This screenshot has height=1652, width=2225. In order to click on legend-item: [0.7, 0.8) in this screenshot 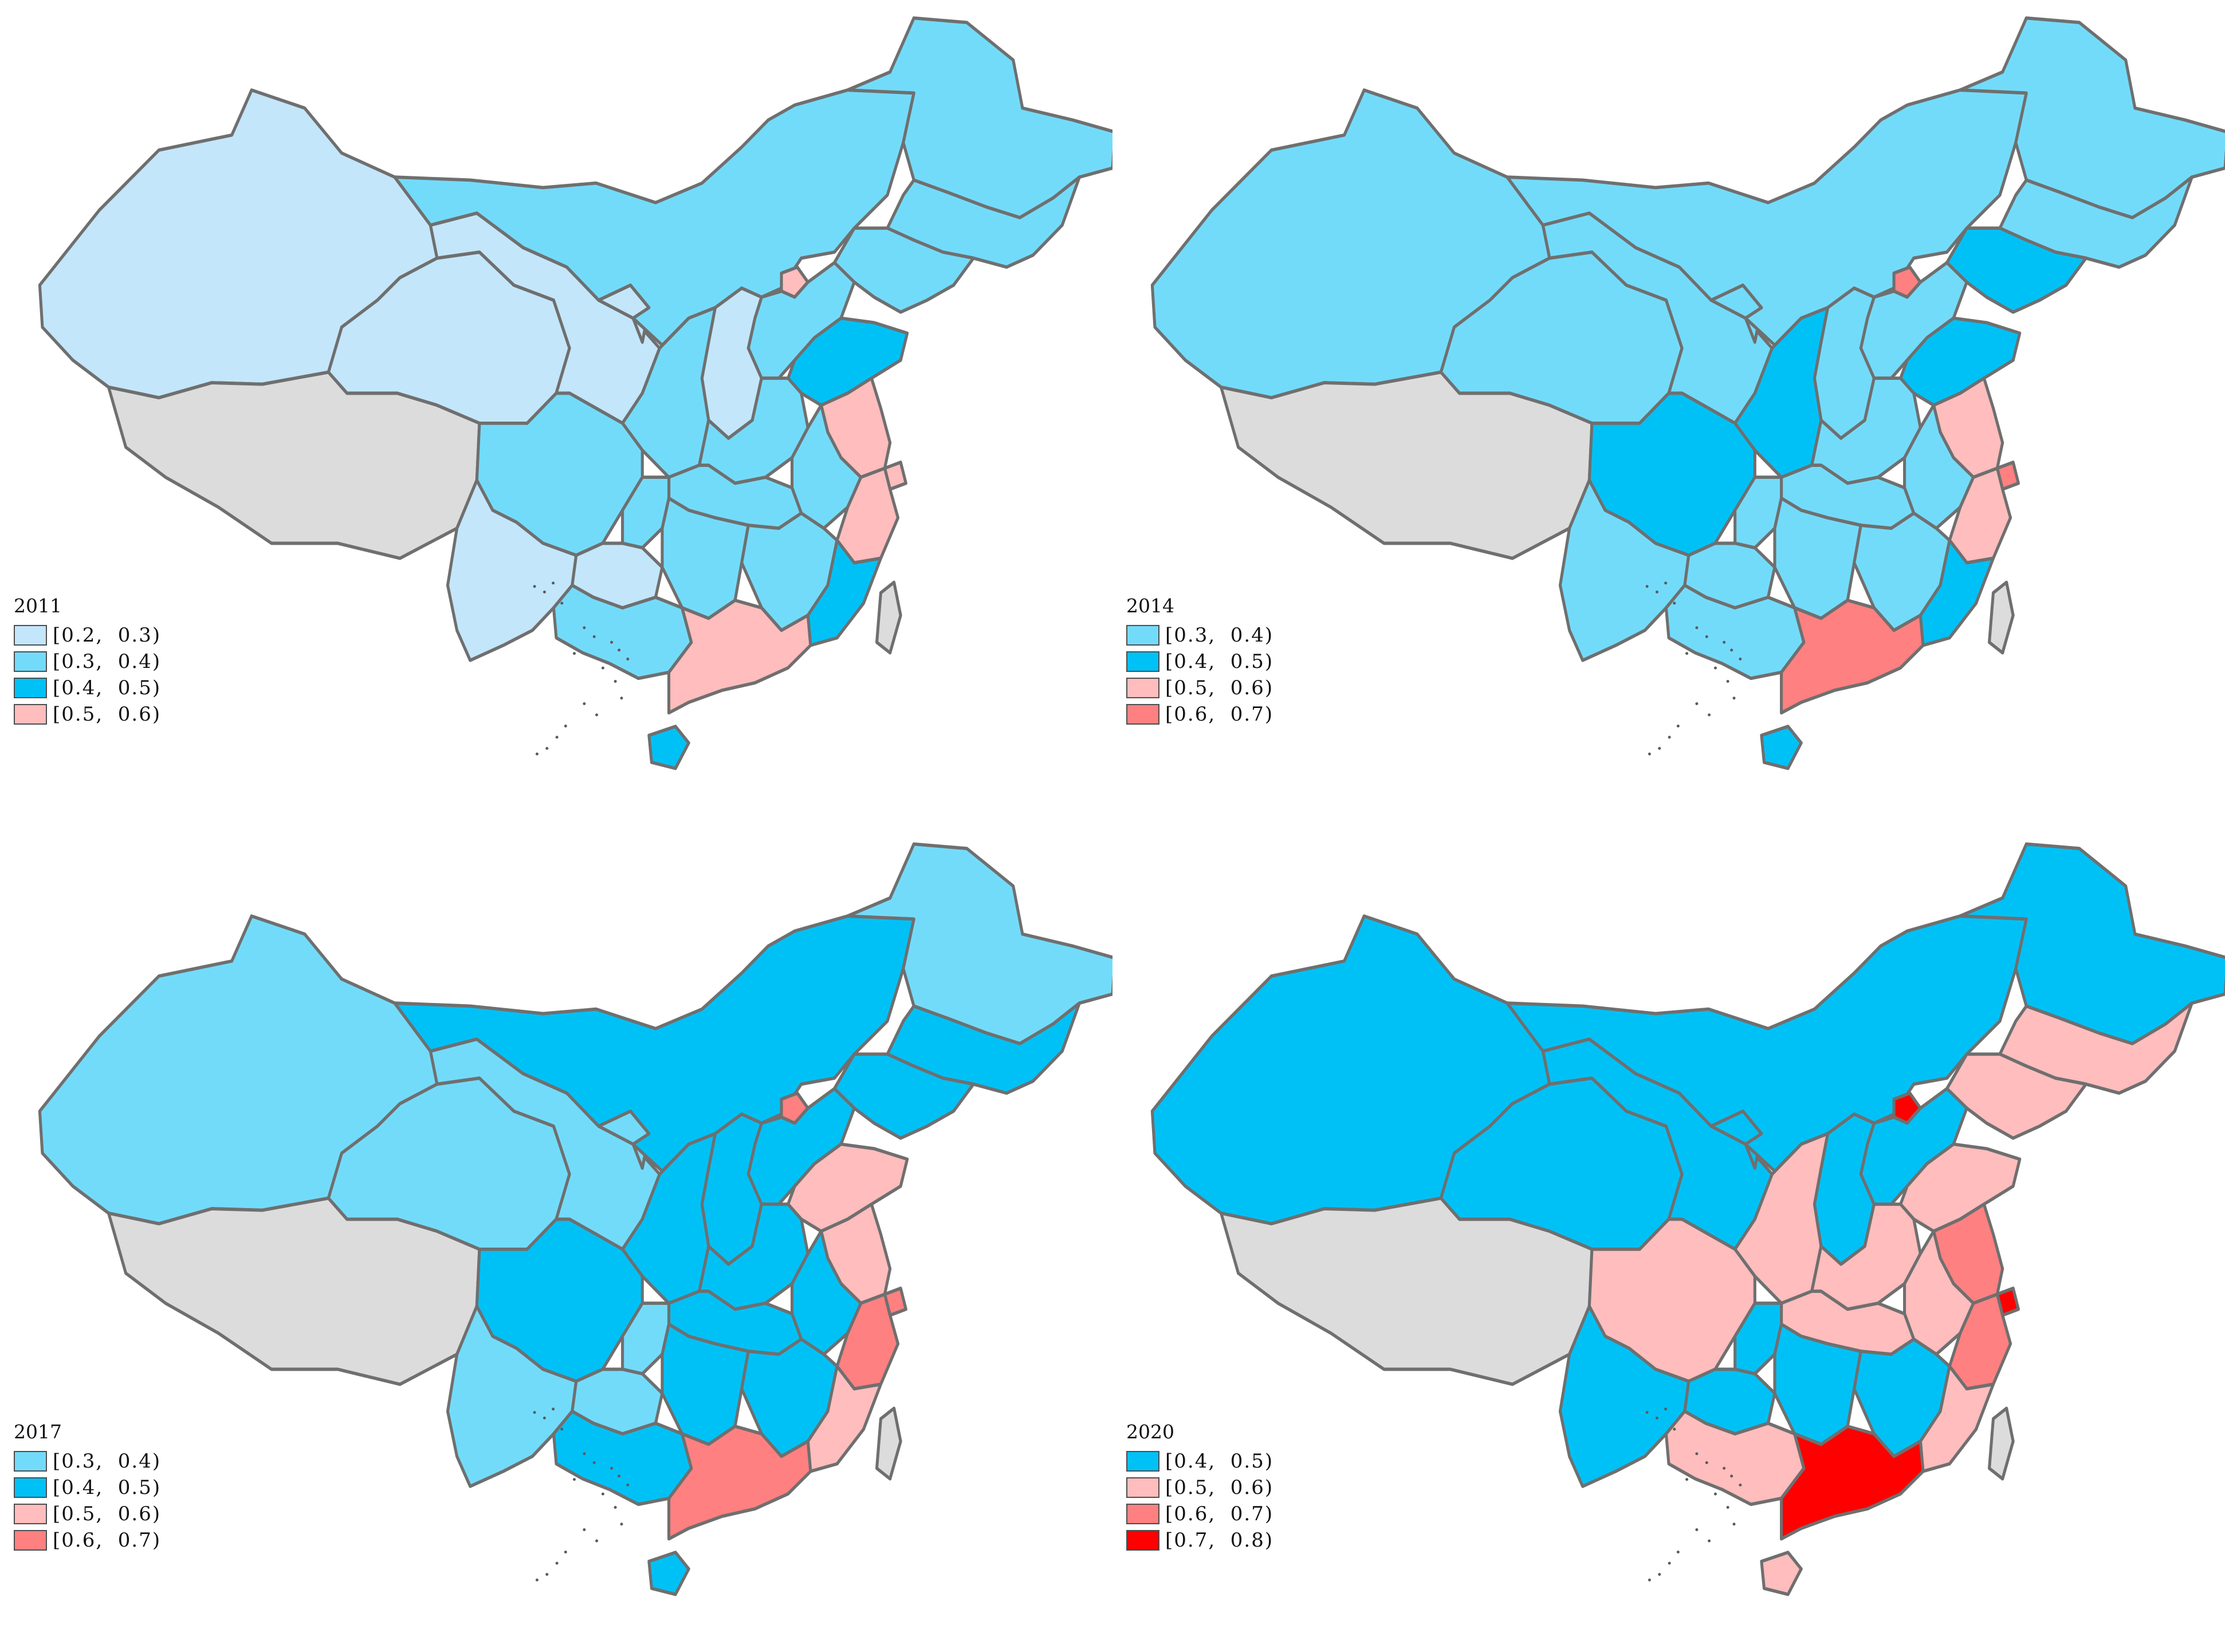, I will do `click(1199, 1540)`.